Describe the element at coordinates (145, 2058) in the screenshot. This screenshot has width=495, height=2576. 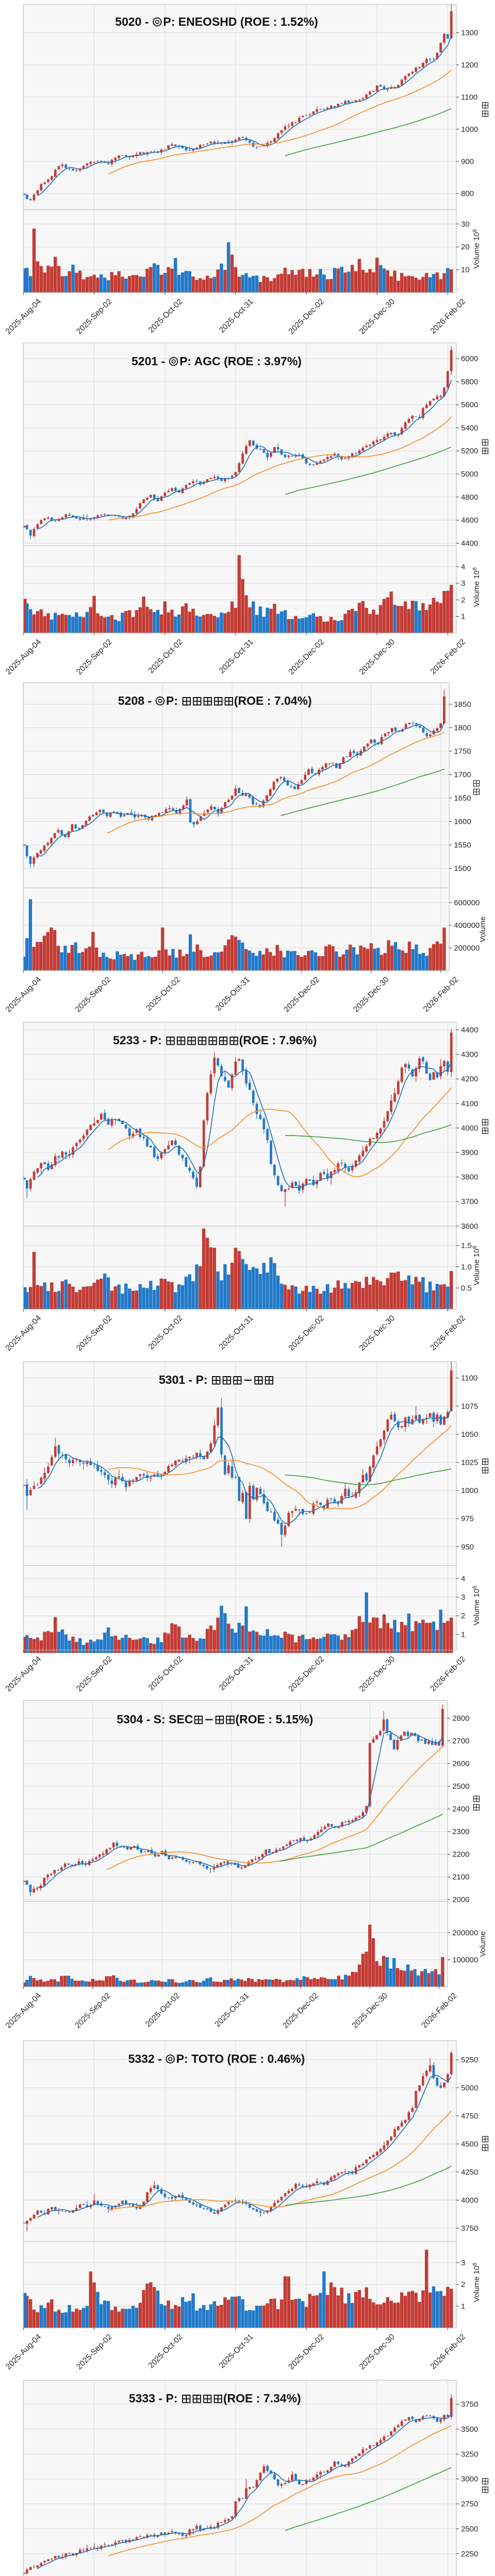
I see `svg-text: 5332 -` at that location.